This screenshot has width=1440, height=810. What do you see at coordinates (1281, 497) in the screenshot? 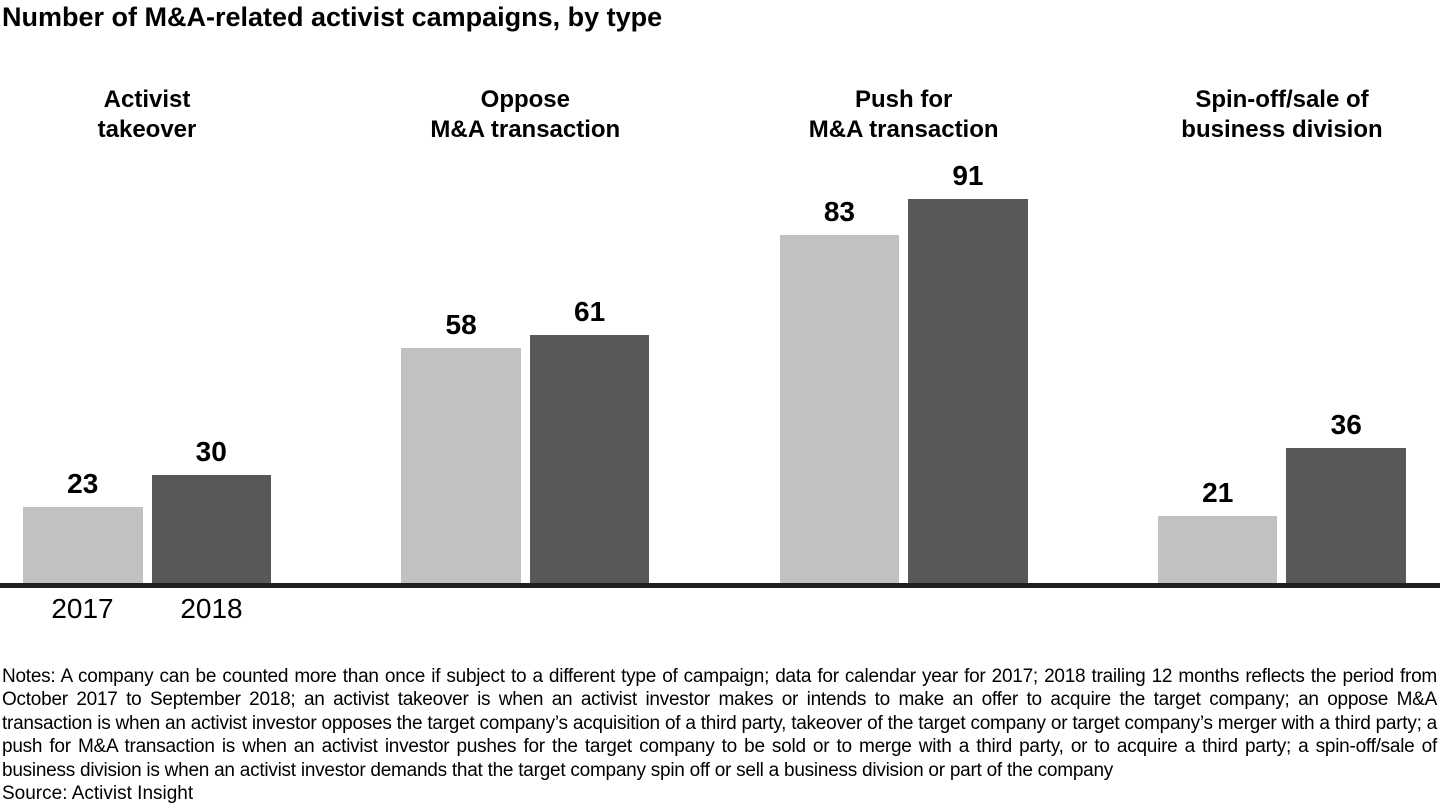
I see `bar-pair: 21 36` at bounding box center [1281, 497].